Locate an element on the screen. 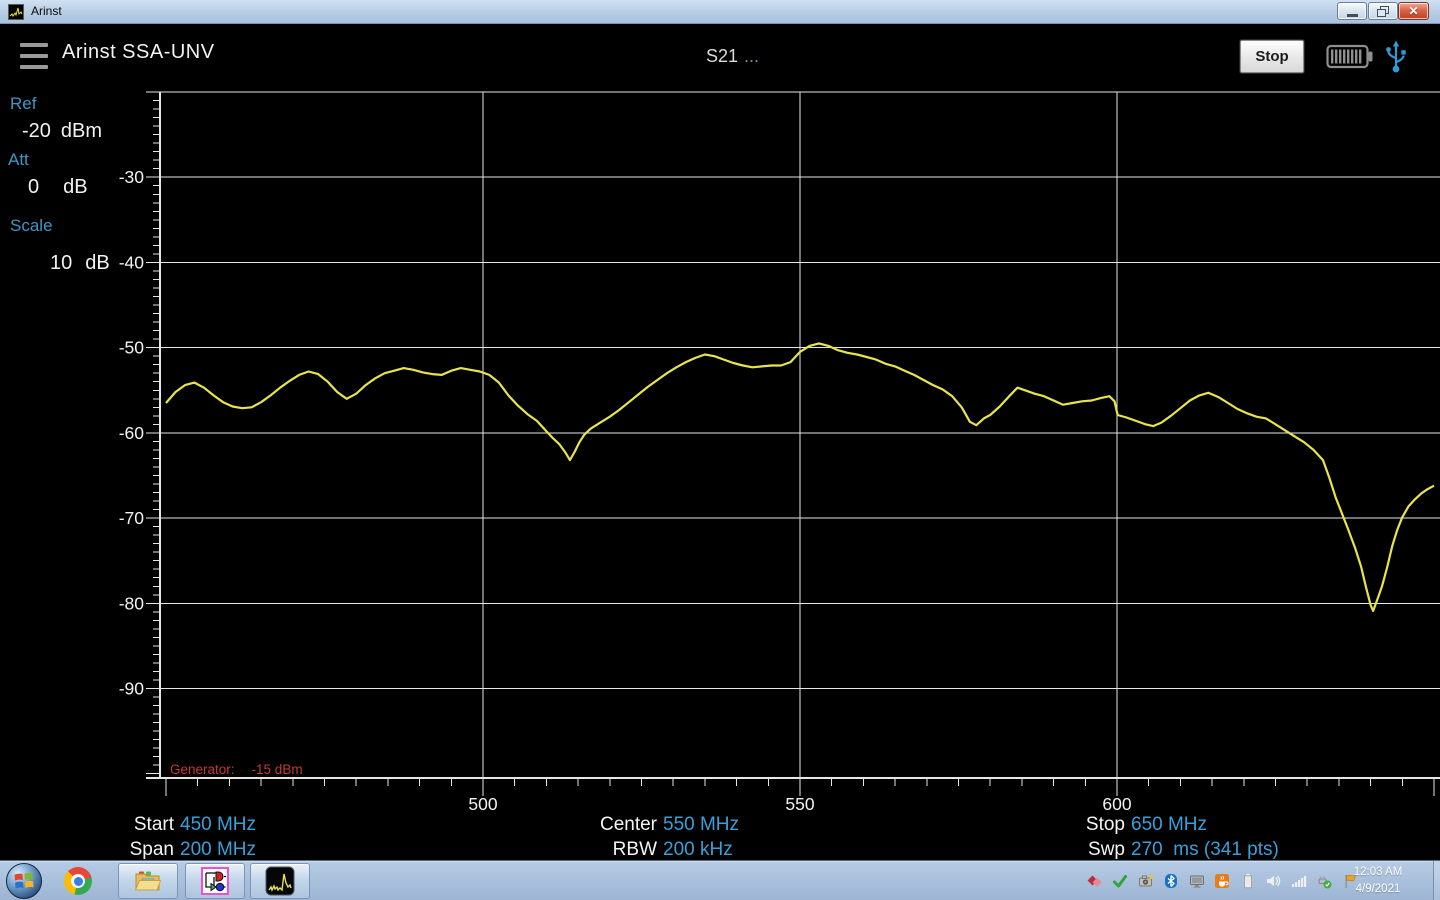 This screenshot has width=1440, height=900. logic-app-icon is located at coordinates (215, 881).